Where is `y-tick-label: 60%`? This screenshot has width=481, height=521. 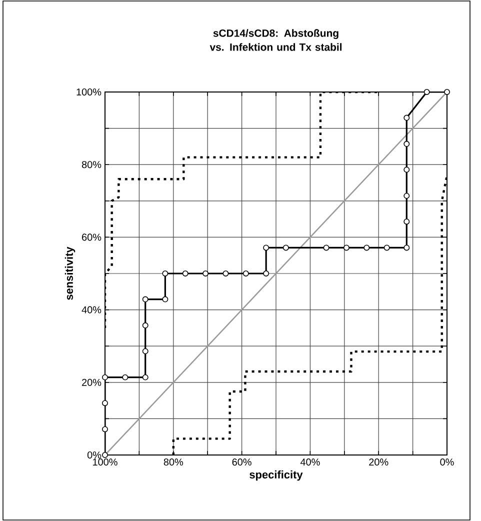 y-tick-label: 60% is located at coordinates (92, 237).